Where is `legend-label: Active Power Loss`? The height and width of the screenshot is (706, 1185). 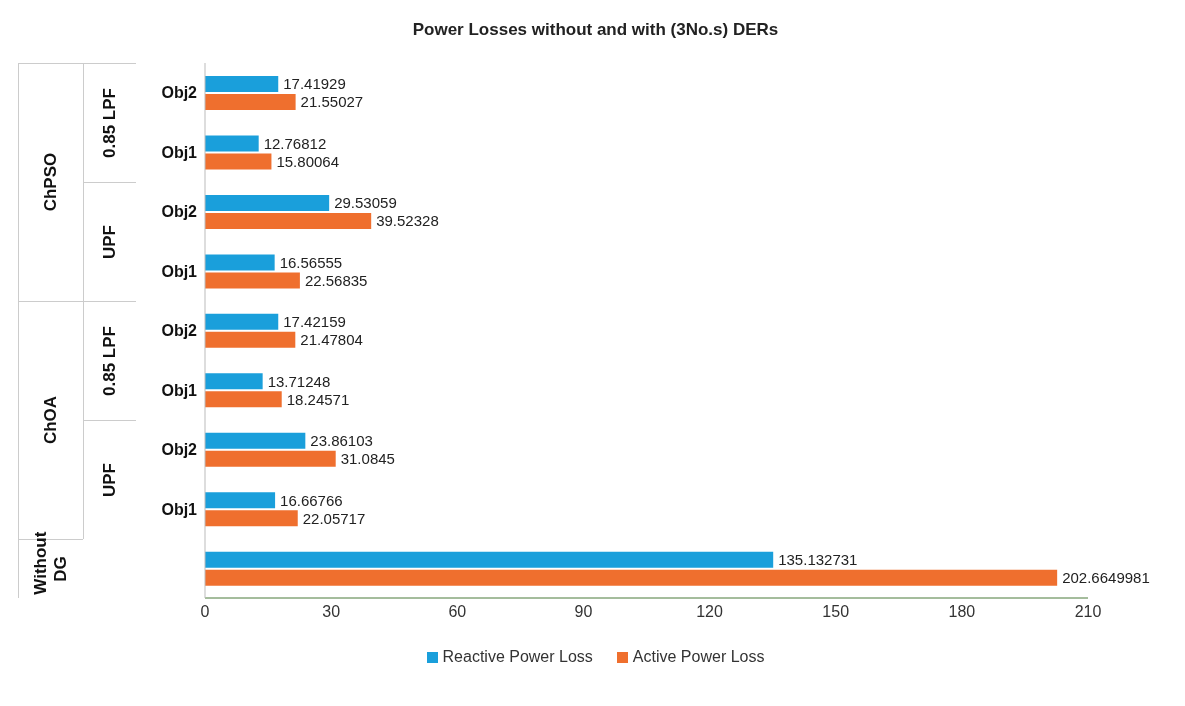
legend-label: Active Power Loss is located at coordinates (698, 657).